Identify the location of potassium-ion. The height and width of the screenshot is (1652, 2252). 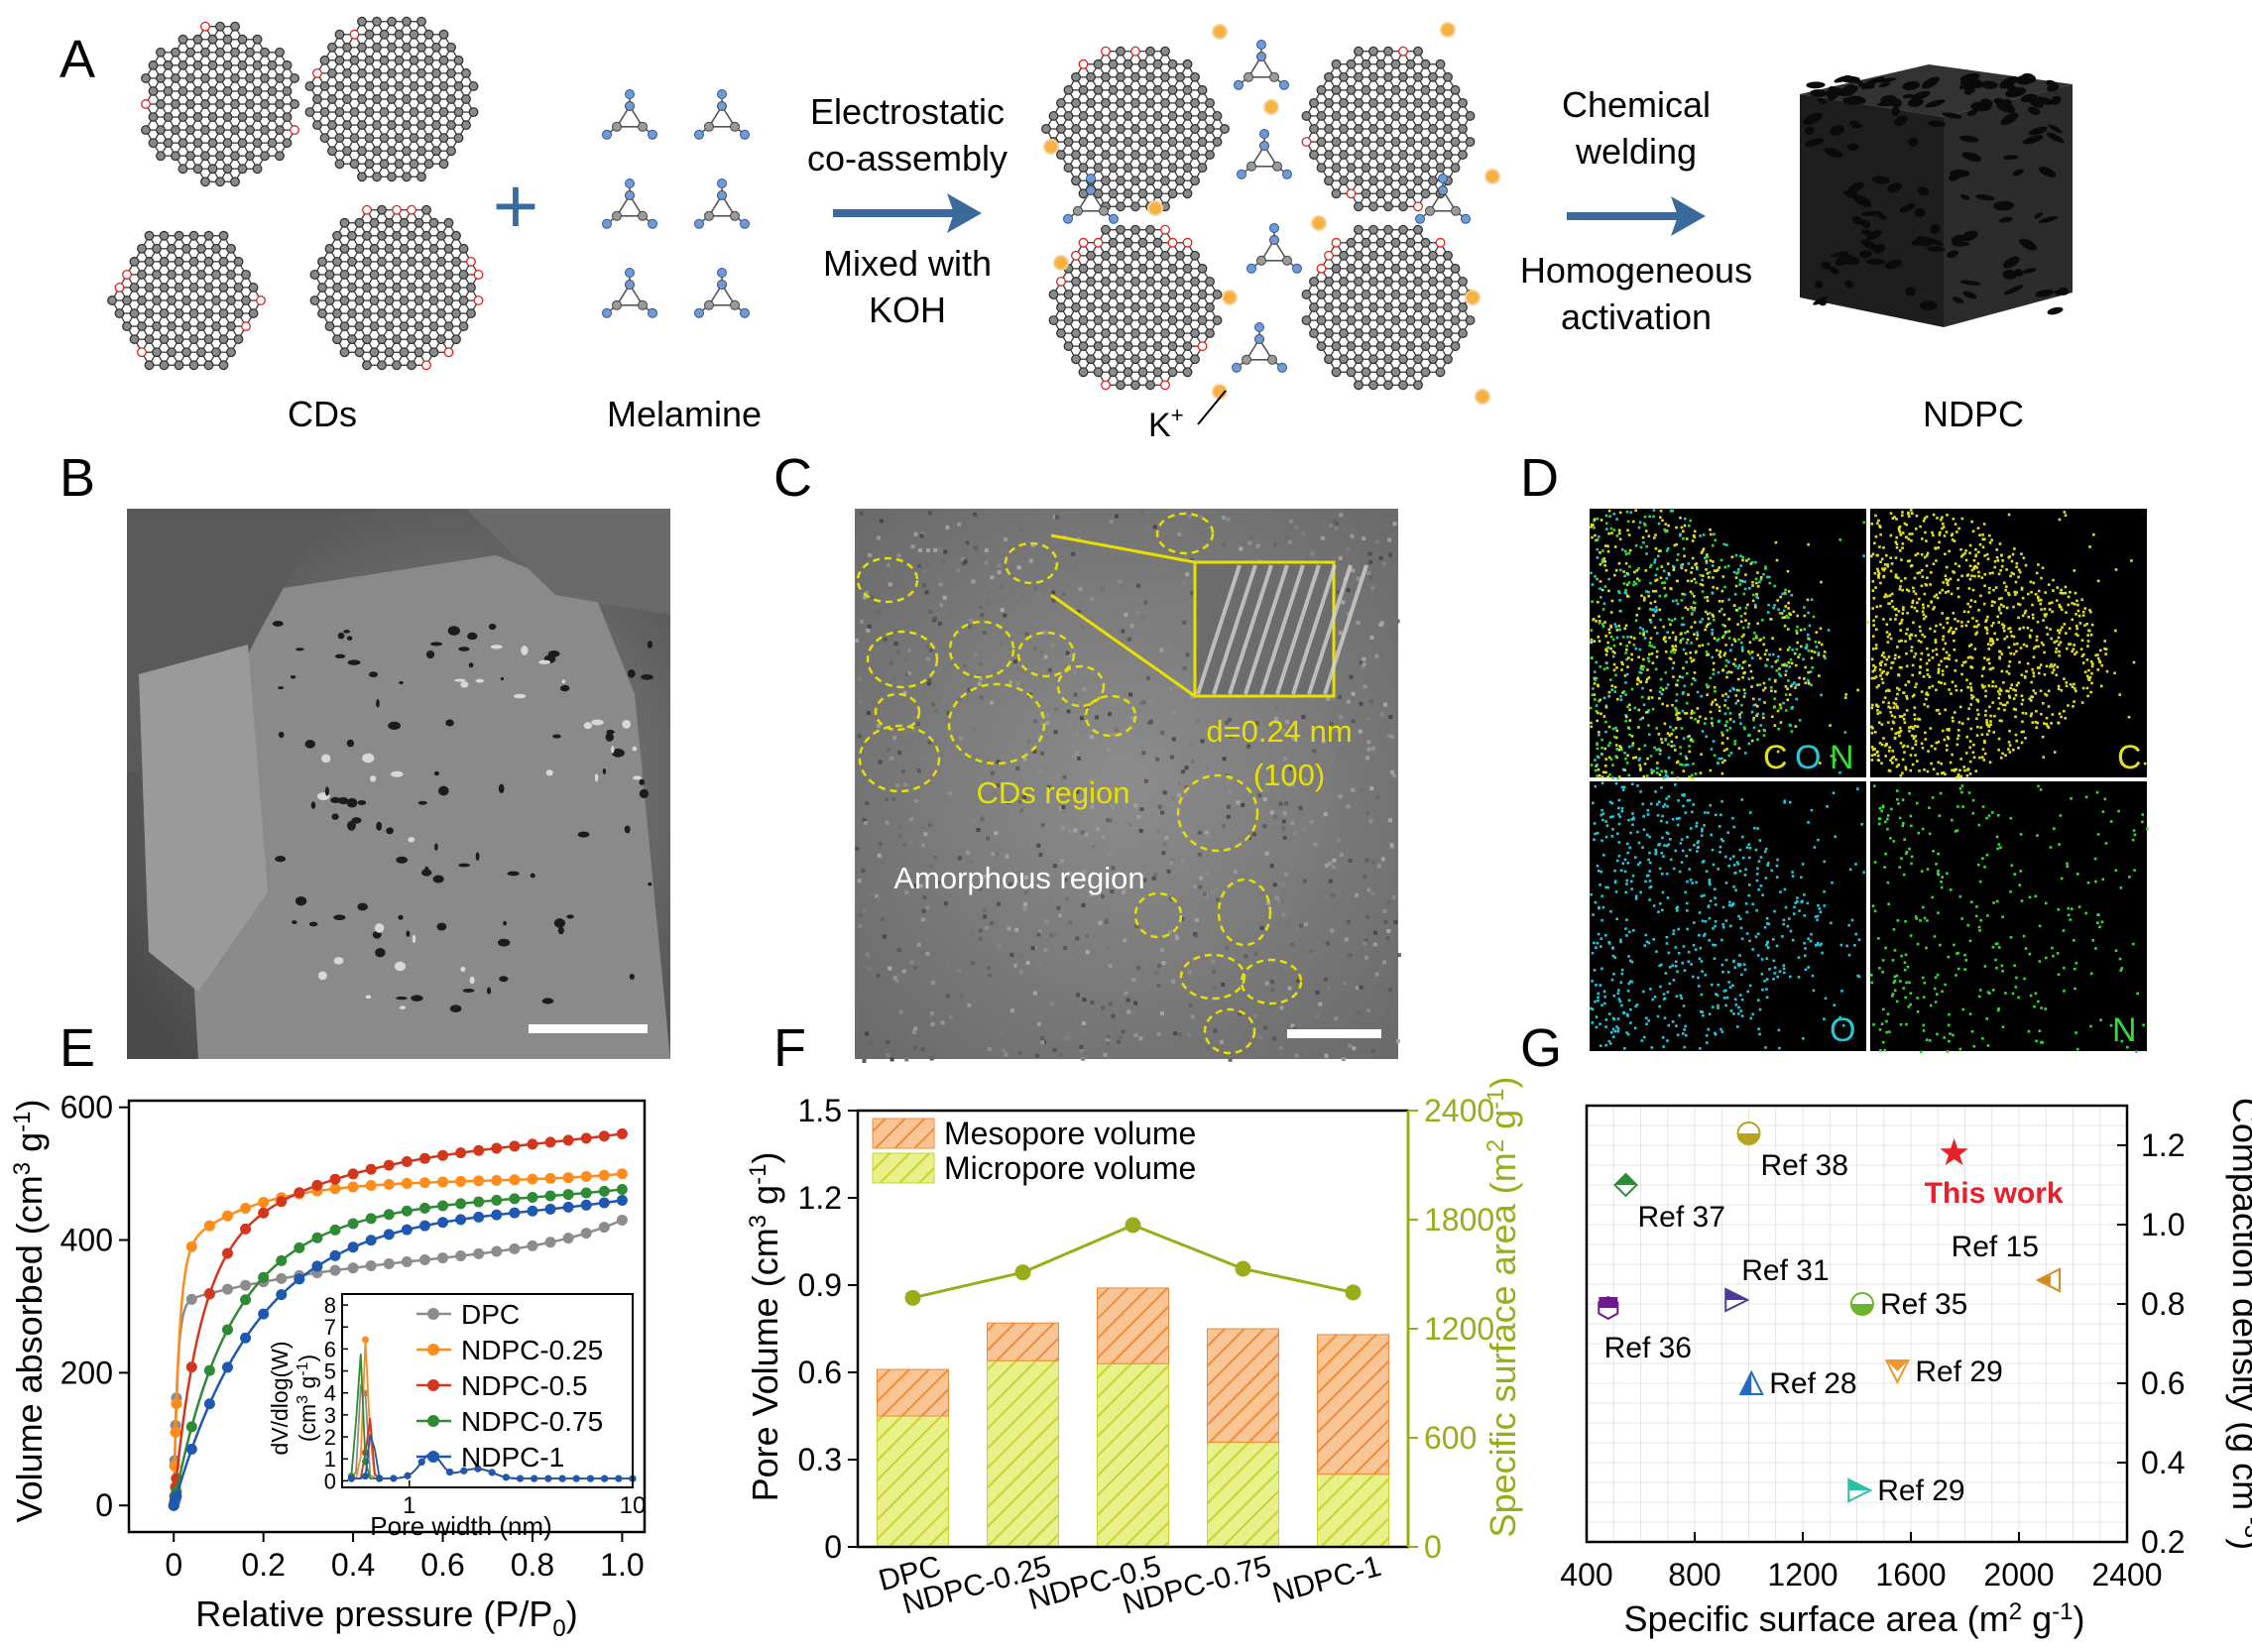
(1482, 397).